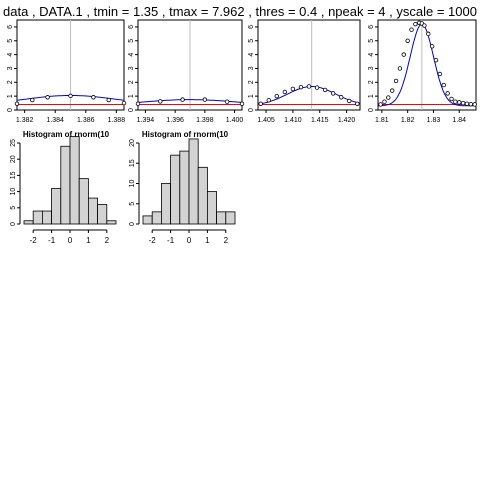 Image resolution: width=480 pixels, height=480 pixels. Describe the element at coordinates (347, 120) in the screenshot. I see `x-tick-label: 1.420` at that location.